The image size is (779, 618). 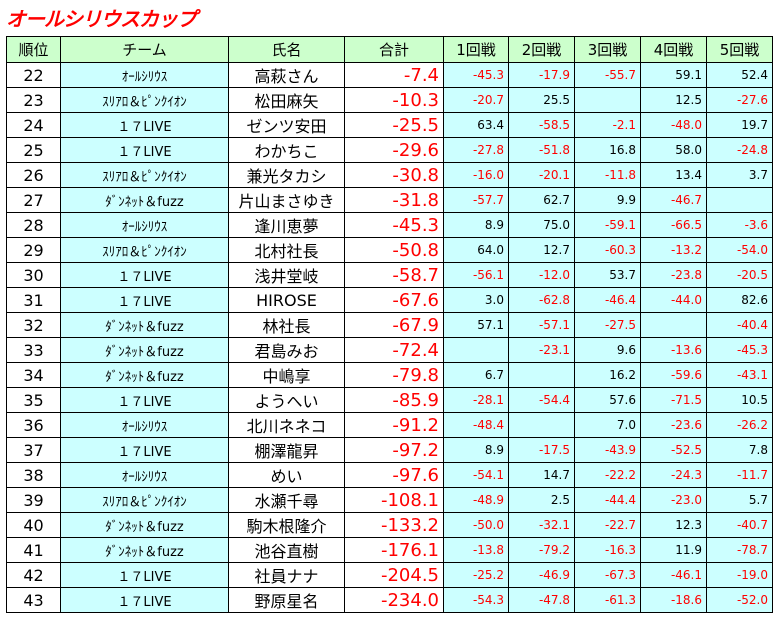 I want to click on name-cell: 水瀬千尋, so click(x=286, y=500).